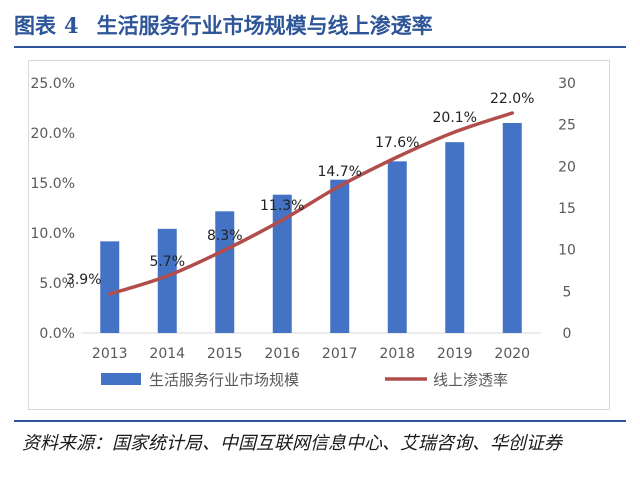 The height and width of the screenshot is (500, 640). I want to click on x-tick-label: 2017, so click(340, 354).